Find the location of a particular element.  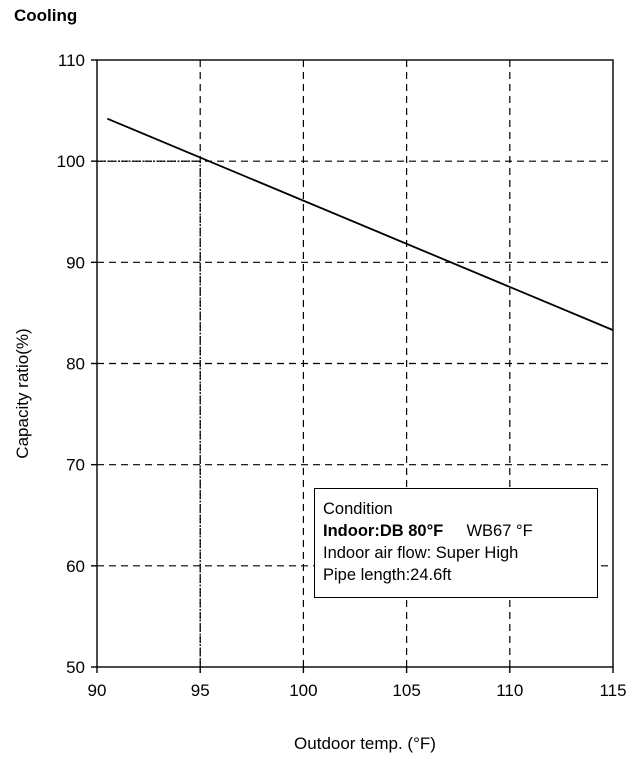

x-tick-label: 115 is located at coordinates (612, 690).